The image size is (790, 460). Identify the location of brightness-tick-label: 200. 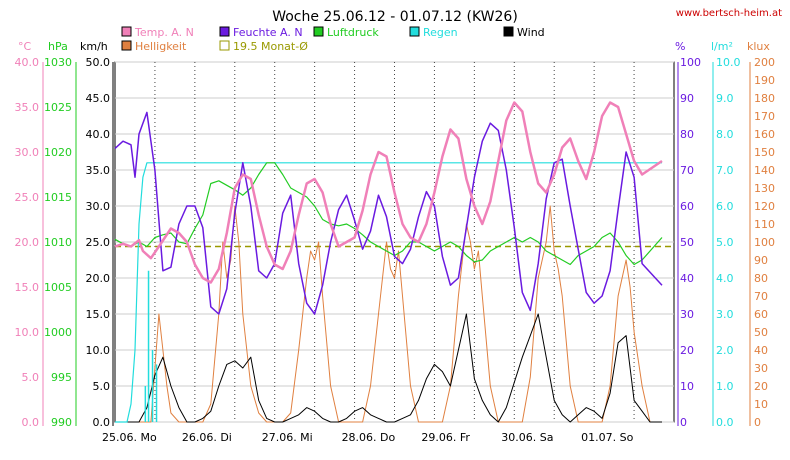
(764, 62).